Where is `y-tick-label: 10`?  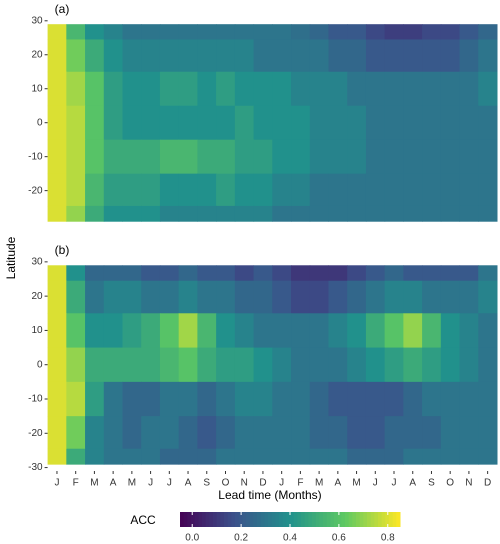 y-tick-label: 10 is located at coordinates (37, 88).